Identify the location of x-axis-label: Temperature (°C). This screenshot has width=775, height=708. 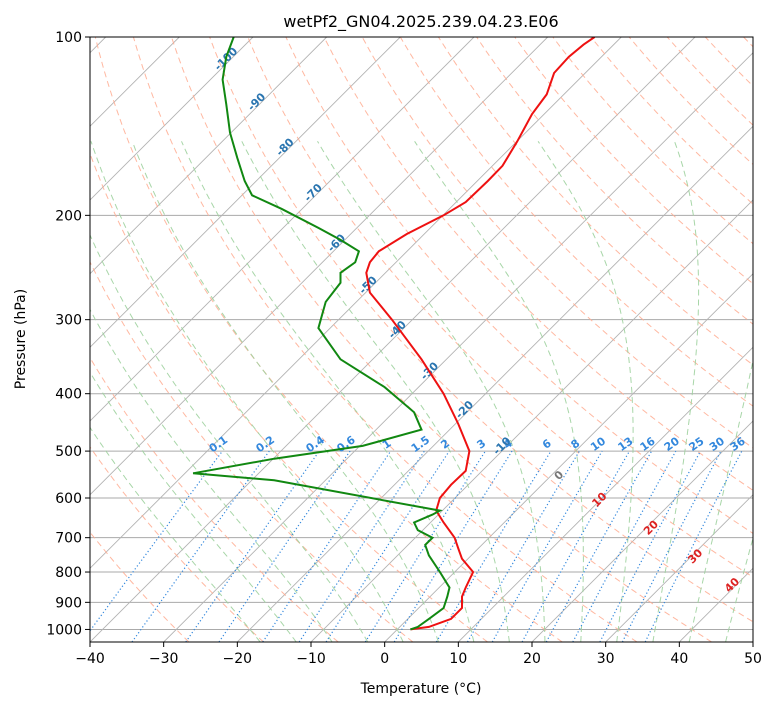
(421, 689).